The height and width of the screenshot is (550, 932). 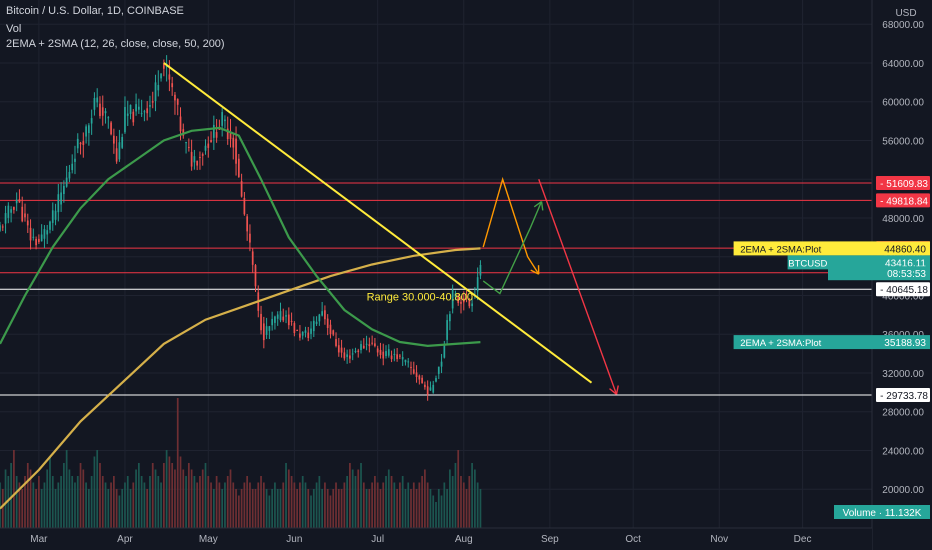 What do you see at coordinates (14, 29) in the screenshot?
I see `volume-indicator-label: Vol` at bounding box center [14, 29].